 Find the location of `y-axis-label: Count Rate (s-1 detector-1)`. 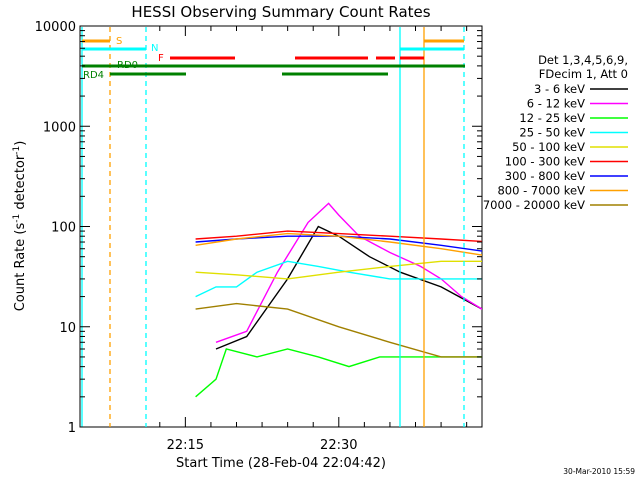

y-axis-label: Count Rate (s-1 detector-1) is located at coordinates (20, 226).